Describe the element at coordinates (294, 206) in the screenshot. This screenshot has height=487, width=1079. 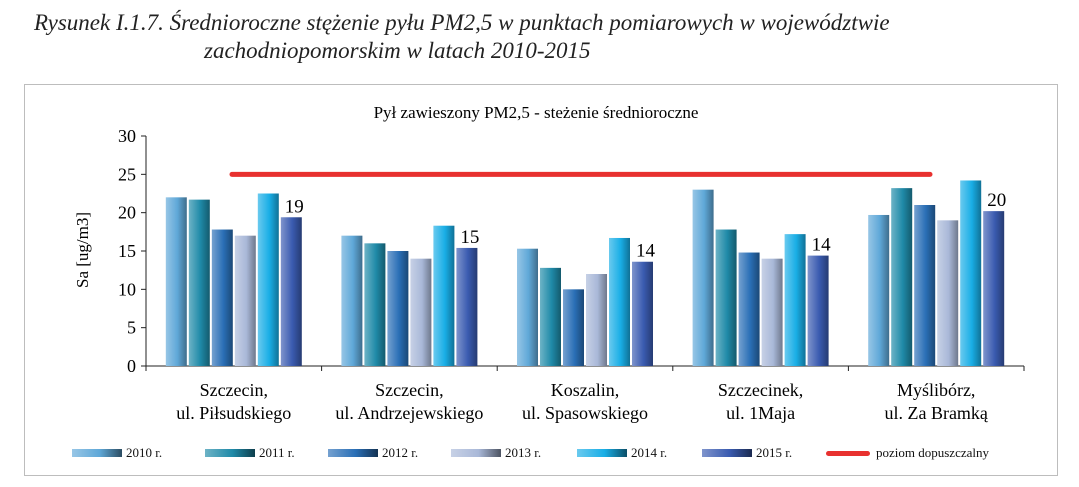
I see `data-label: 19` at that location.